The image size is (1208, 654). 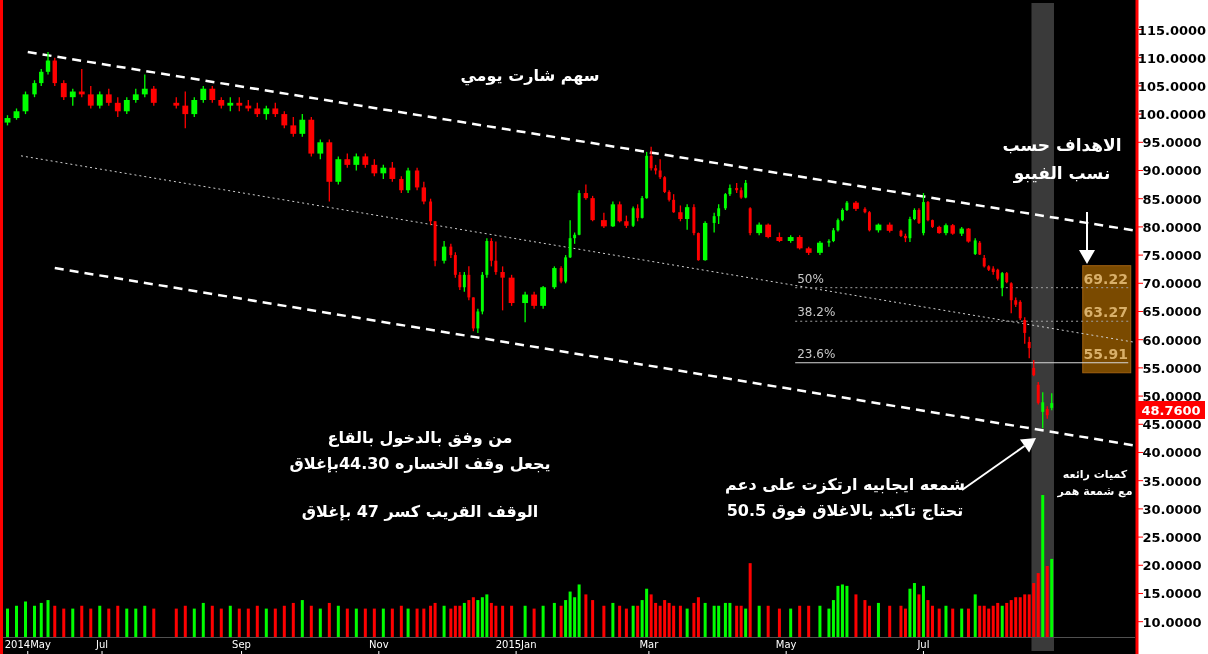 What do you see at coordinates (1172, 115) in the screenshot?
I see `y-tick-label: 100.0000` at bounding box center [1172, 115].